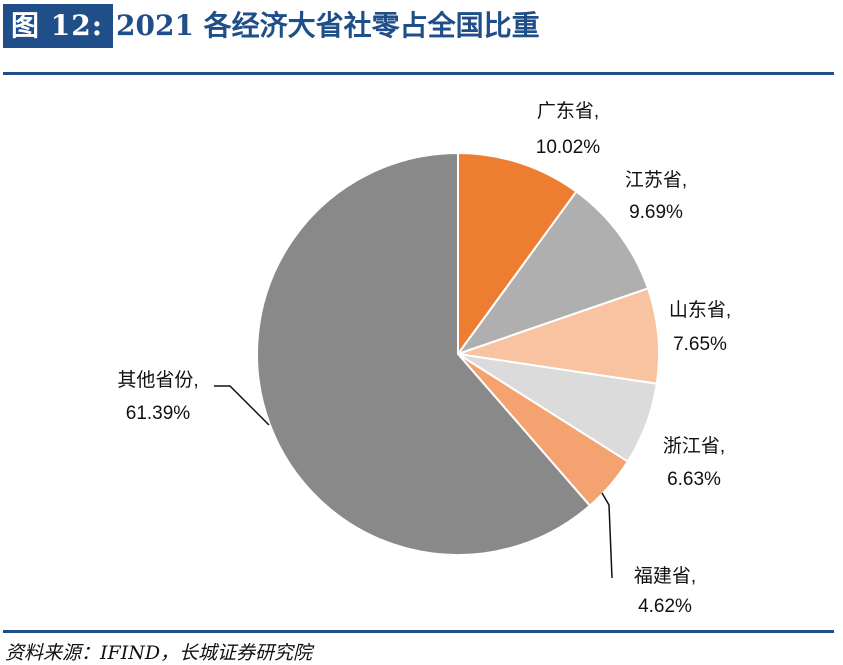 The image size is (843, 665). I want to click on source-note: 资料来源：IFIND，长城证券研究院, so click(159, 653).